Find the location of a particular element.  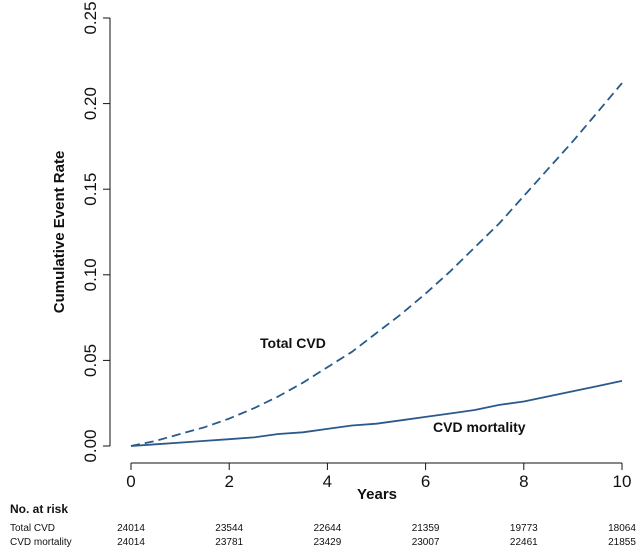

risk-value-cvd-mortality: 22461 is located at coordinates (524, 542).